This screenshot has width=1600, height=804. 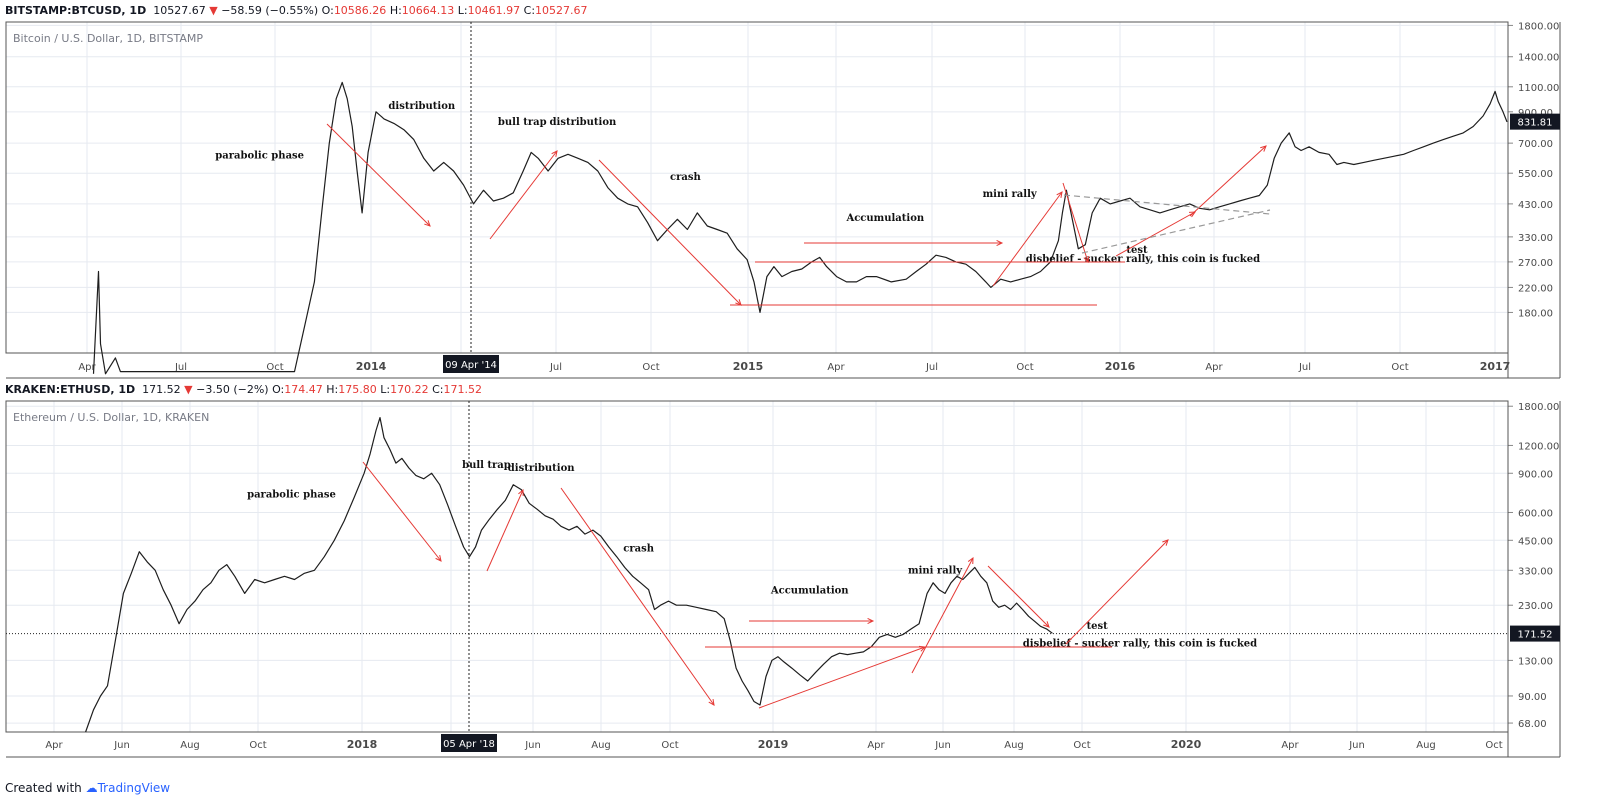 I want to click on y-tick-label: 270.00, so click(x=1535, y=263).